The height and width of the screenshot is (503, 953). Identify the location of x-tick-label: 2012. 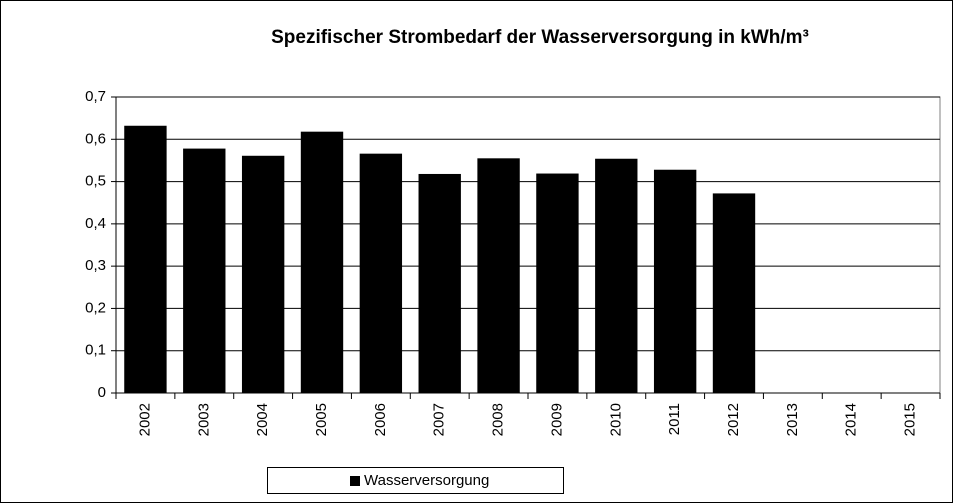
(733, 419).